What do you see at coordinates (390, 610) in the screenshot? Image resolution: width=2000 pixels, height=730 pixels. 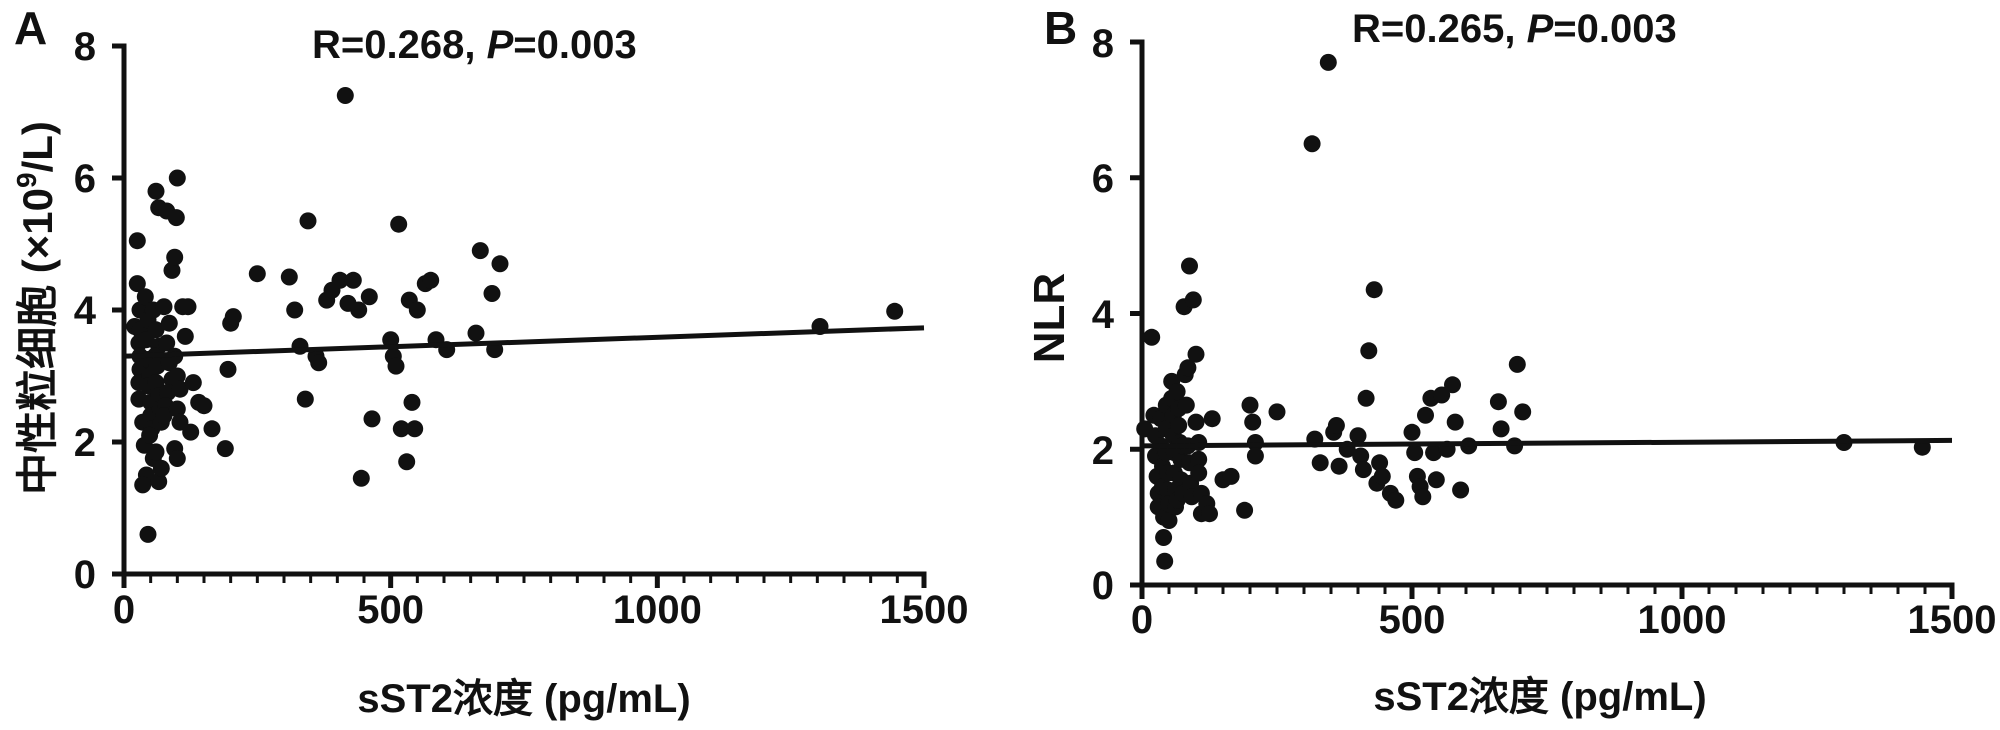 I see `panel-a-x-tick-label-500: 500` at bounding box center [390, 610].